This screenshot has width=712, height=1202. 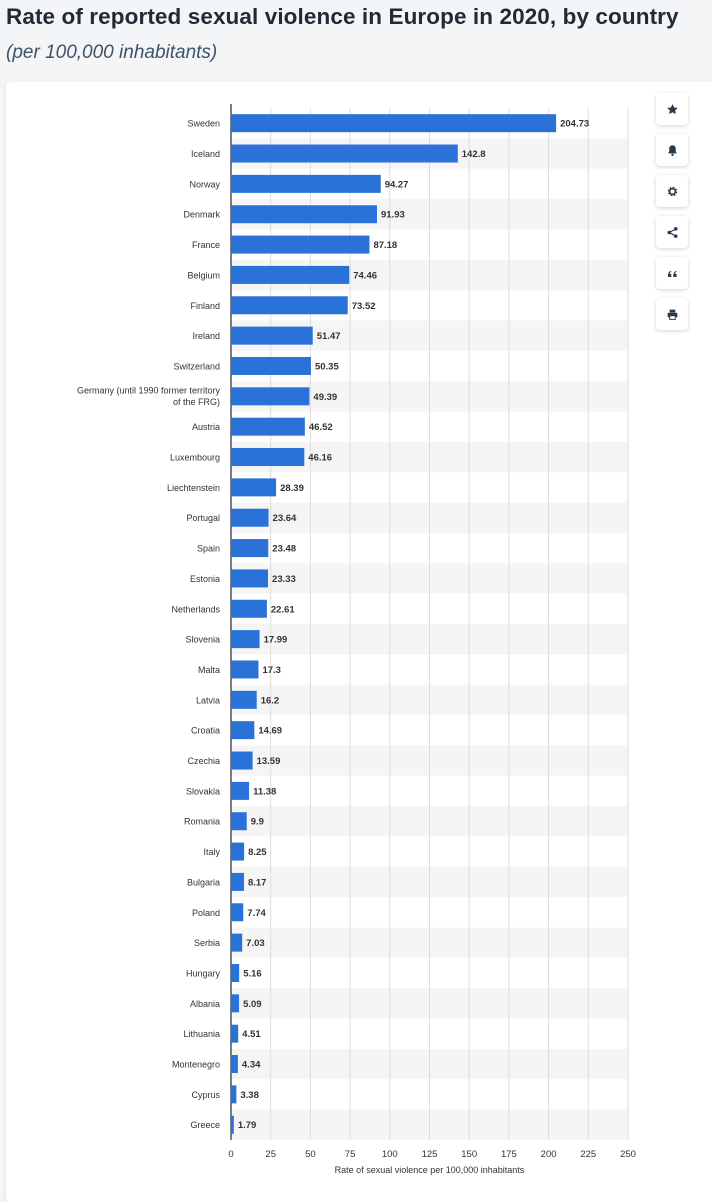 I want to click on category-label: Latvia, so click(x=208, y=700).